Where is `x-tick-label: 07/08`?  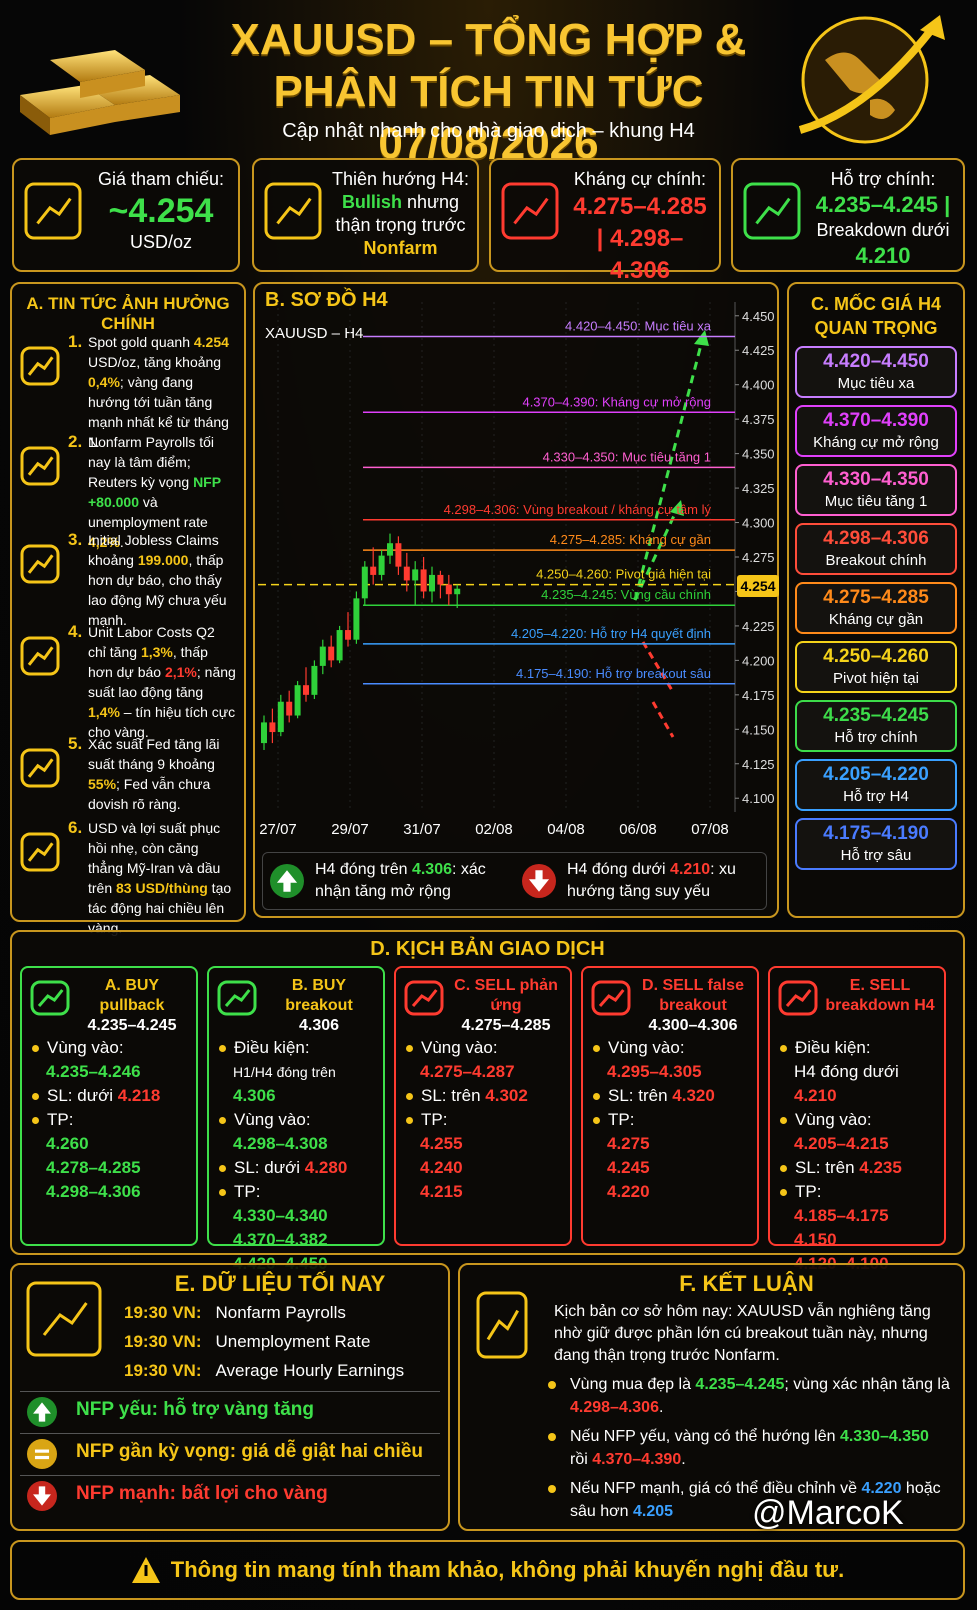 x-tick-label: 07/08 is located at coordinates (710, 829).